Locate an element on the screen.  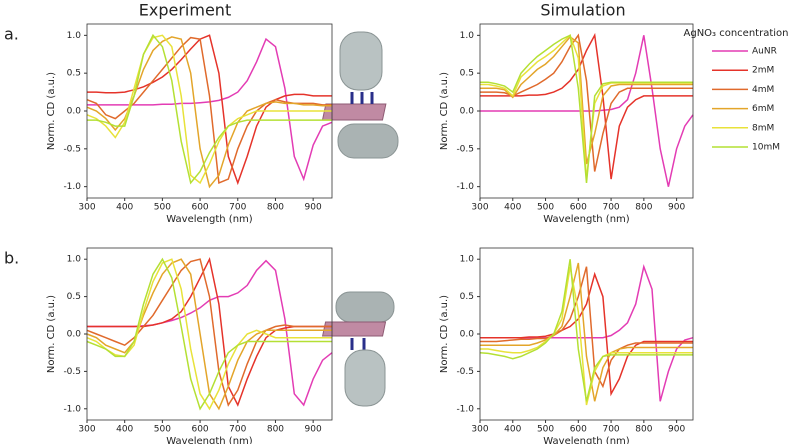
legend-label: AuNR is located at coordinates (764, 52).